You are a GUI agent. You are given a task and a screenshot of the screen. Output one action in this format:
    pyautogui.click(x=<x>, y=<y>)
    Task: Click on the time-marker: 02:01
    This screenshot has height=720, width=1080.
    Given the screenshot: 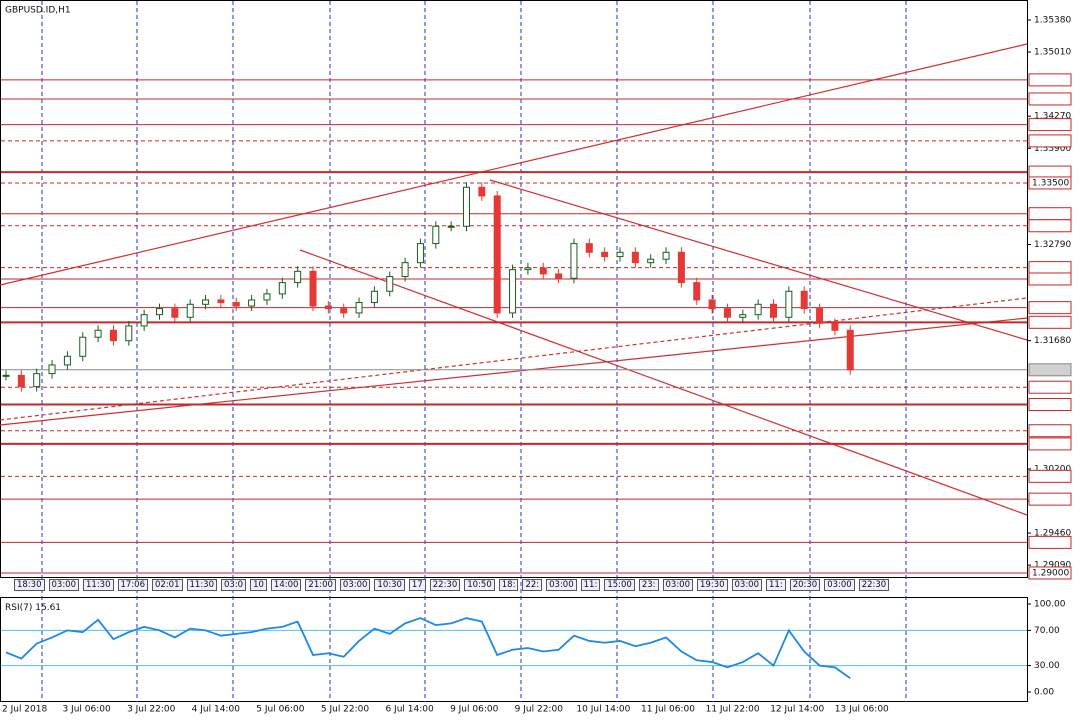 What is the action you would take?
    pyautogui.click(x=167, y=585)
    